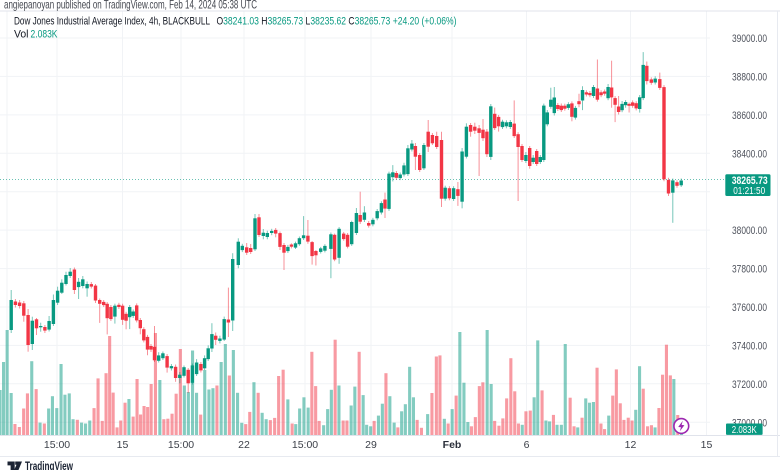 Image resolution: width=780 pixels, height=470 pixels. Describe the element at coordinates (749, 191) in the screenshot. I see `svg-text: 01:21:50` at that location.